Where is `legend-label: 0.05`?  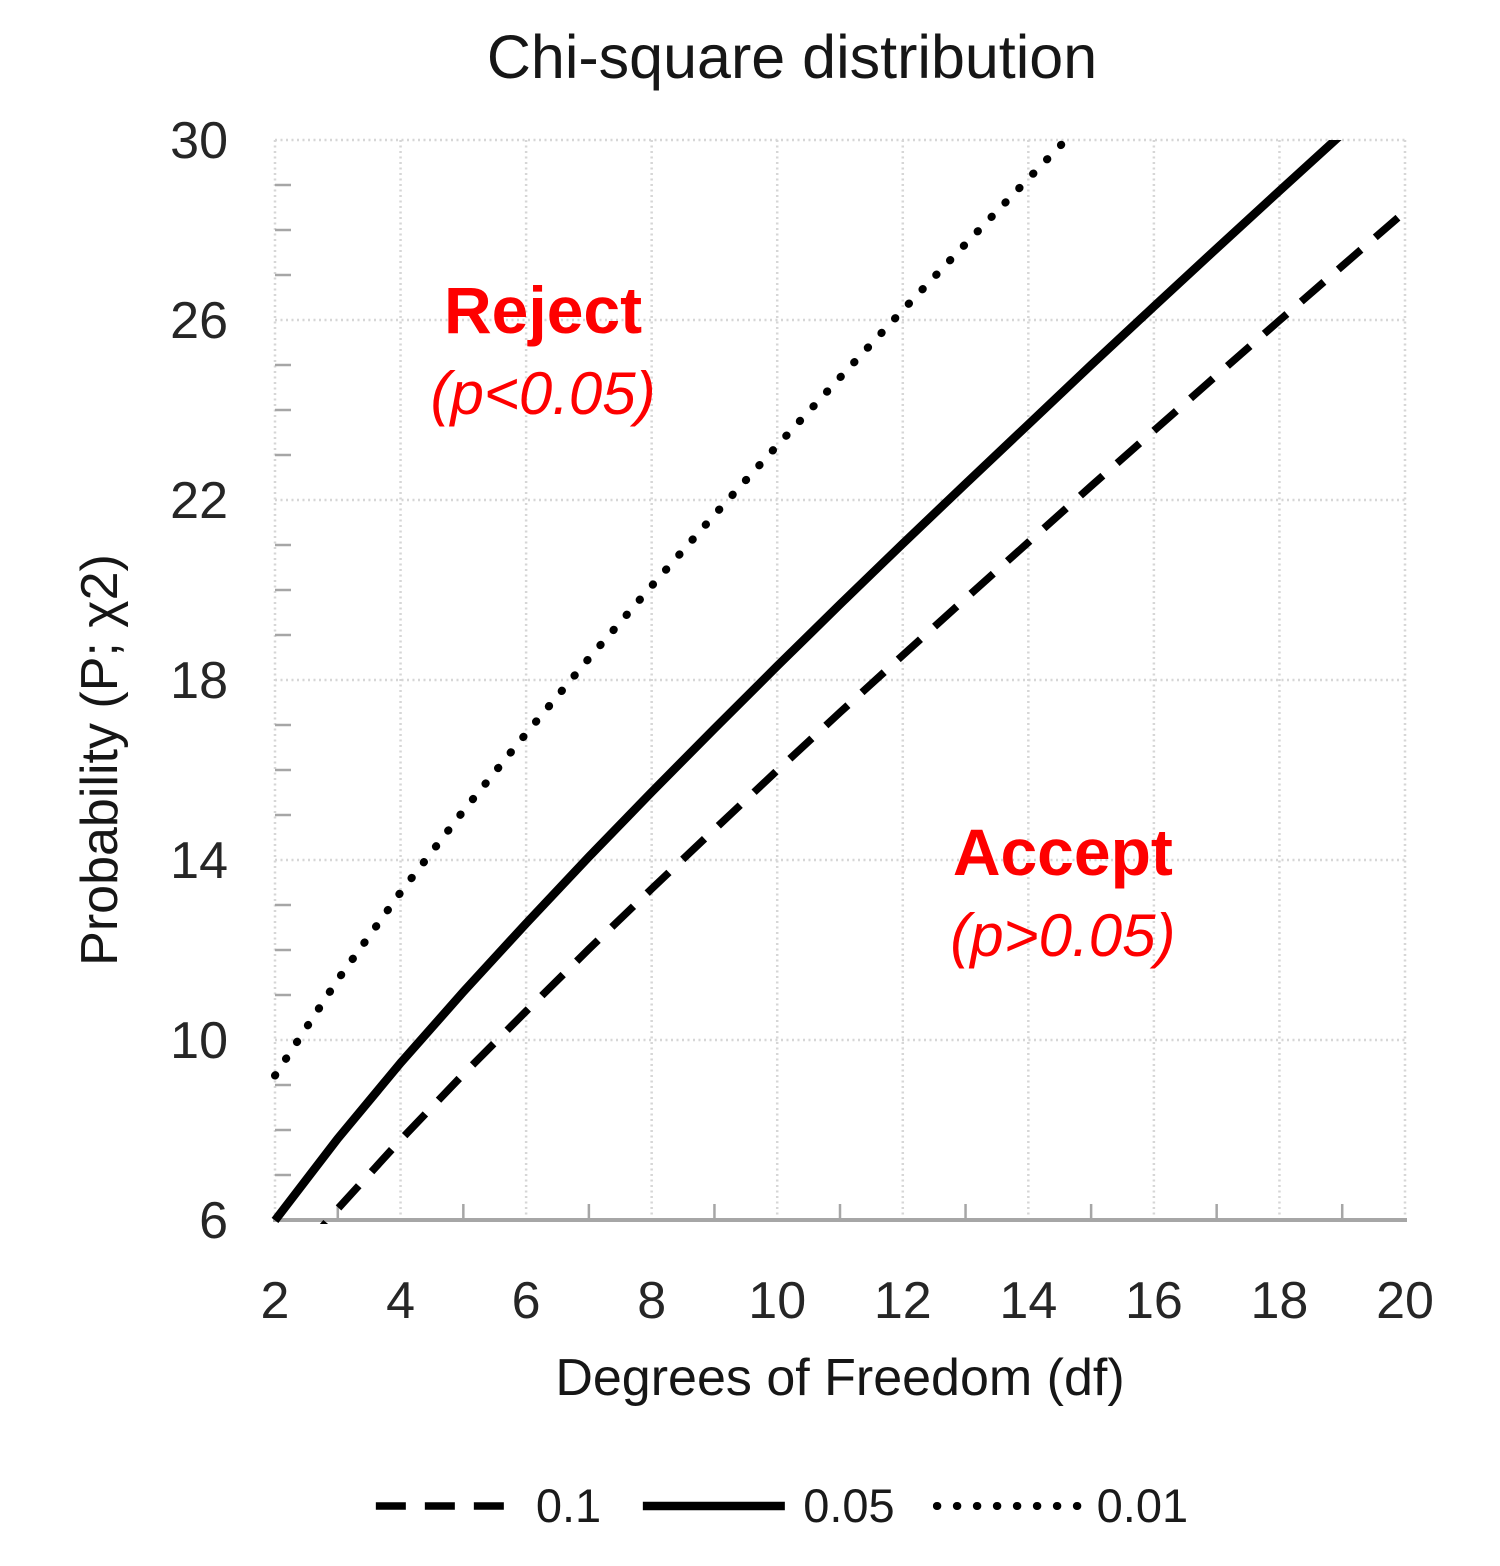 legend-label: 0.05 is located at coordinates (849, 1505).